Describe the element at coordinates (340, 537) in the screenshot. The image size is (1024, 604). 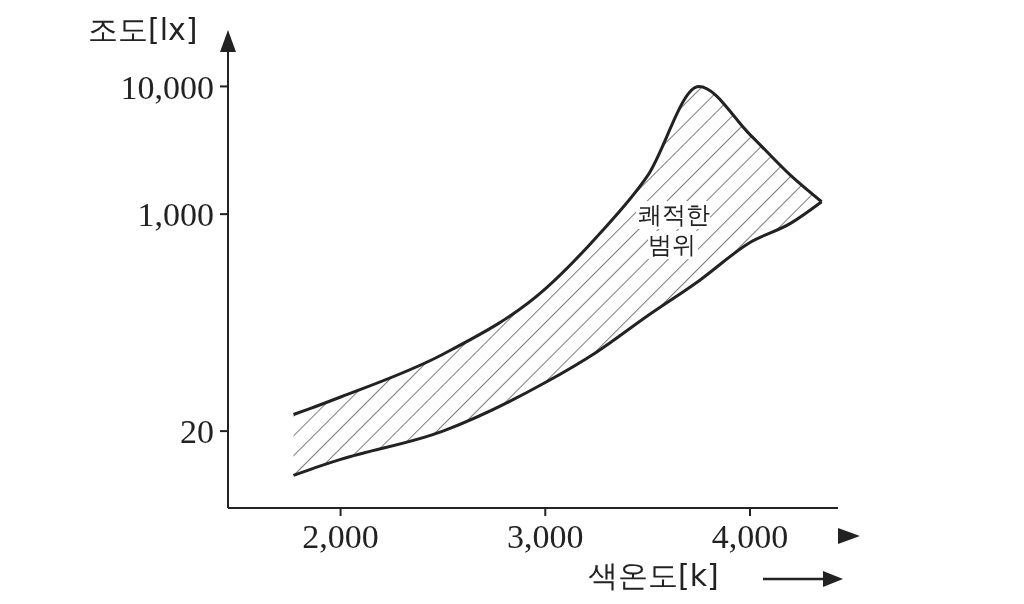
I see `x-tick-label: 2,000` at that location.